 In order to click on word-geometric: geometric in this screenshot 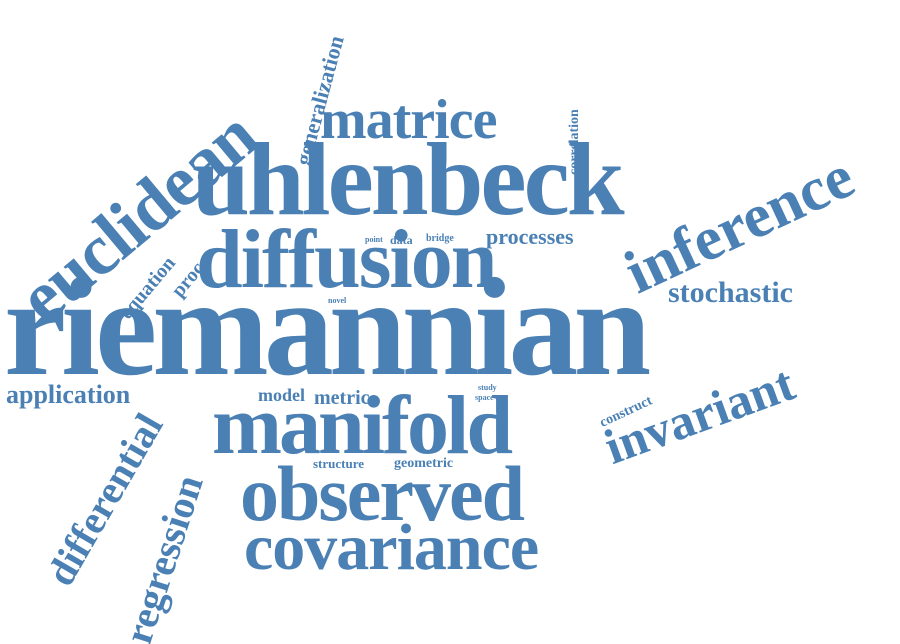, I will do `click(424, 463)`.